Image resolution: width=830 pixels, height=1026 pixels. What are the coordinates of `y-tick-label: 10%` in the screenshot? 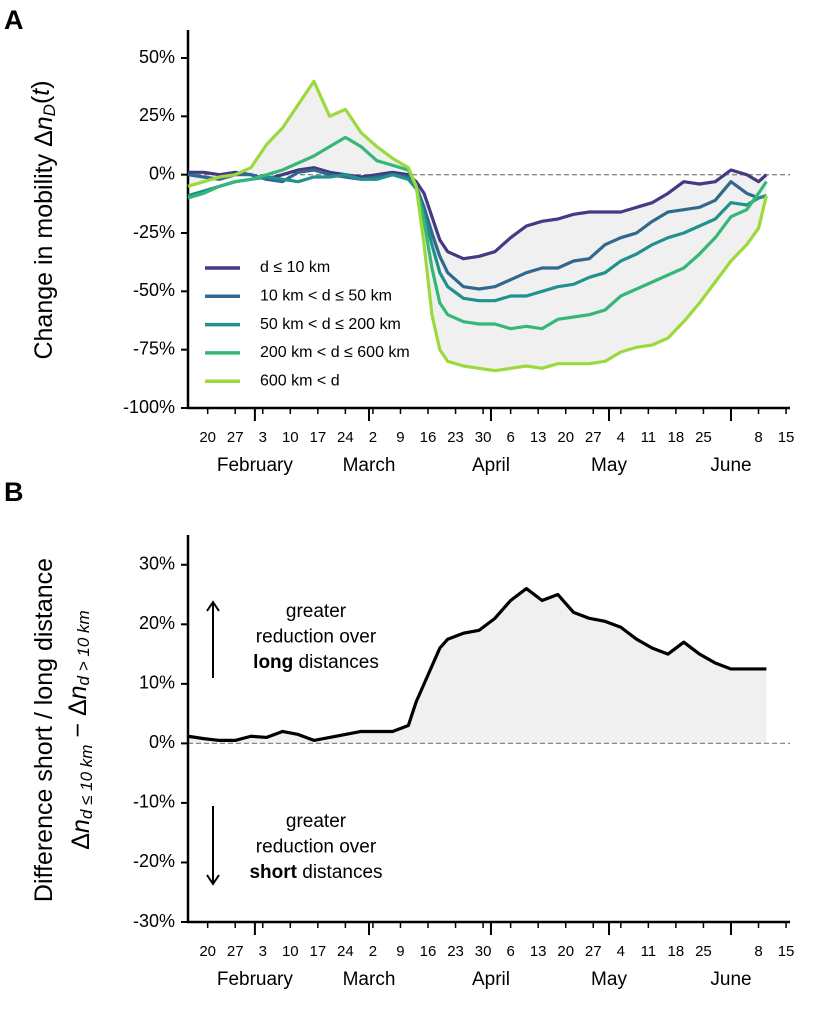 It's located at (157, 683).